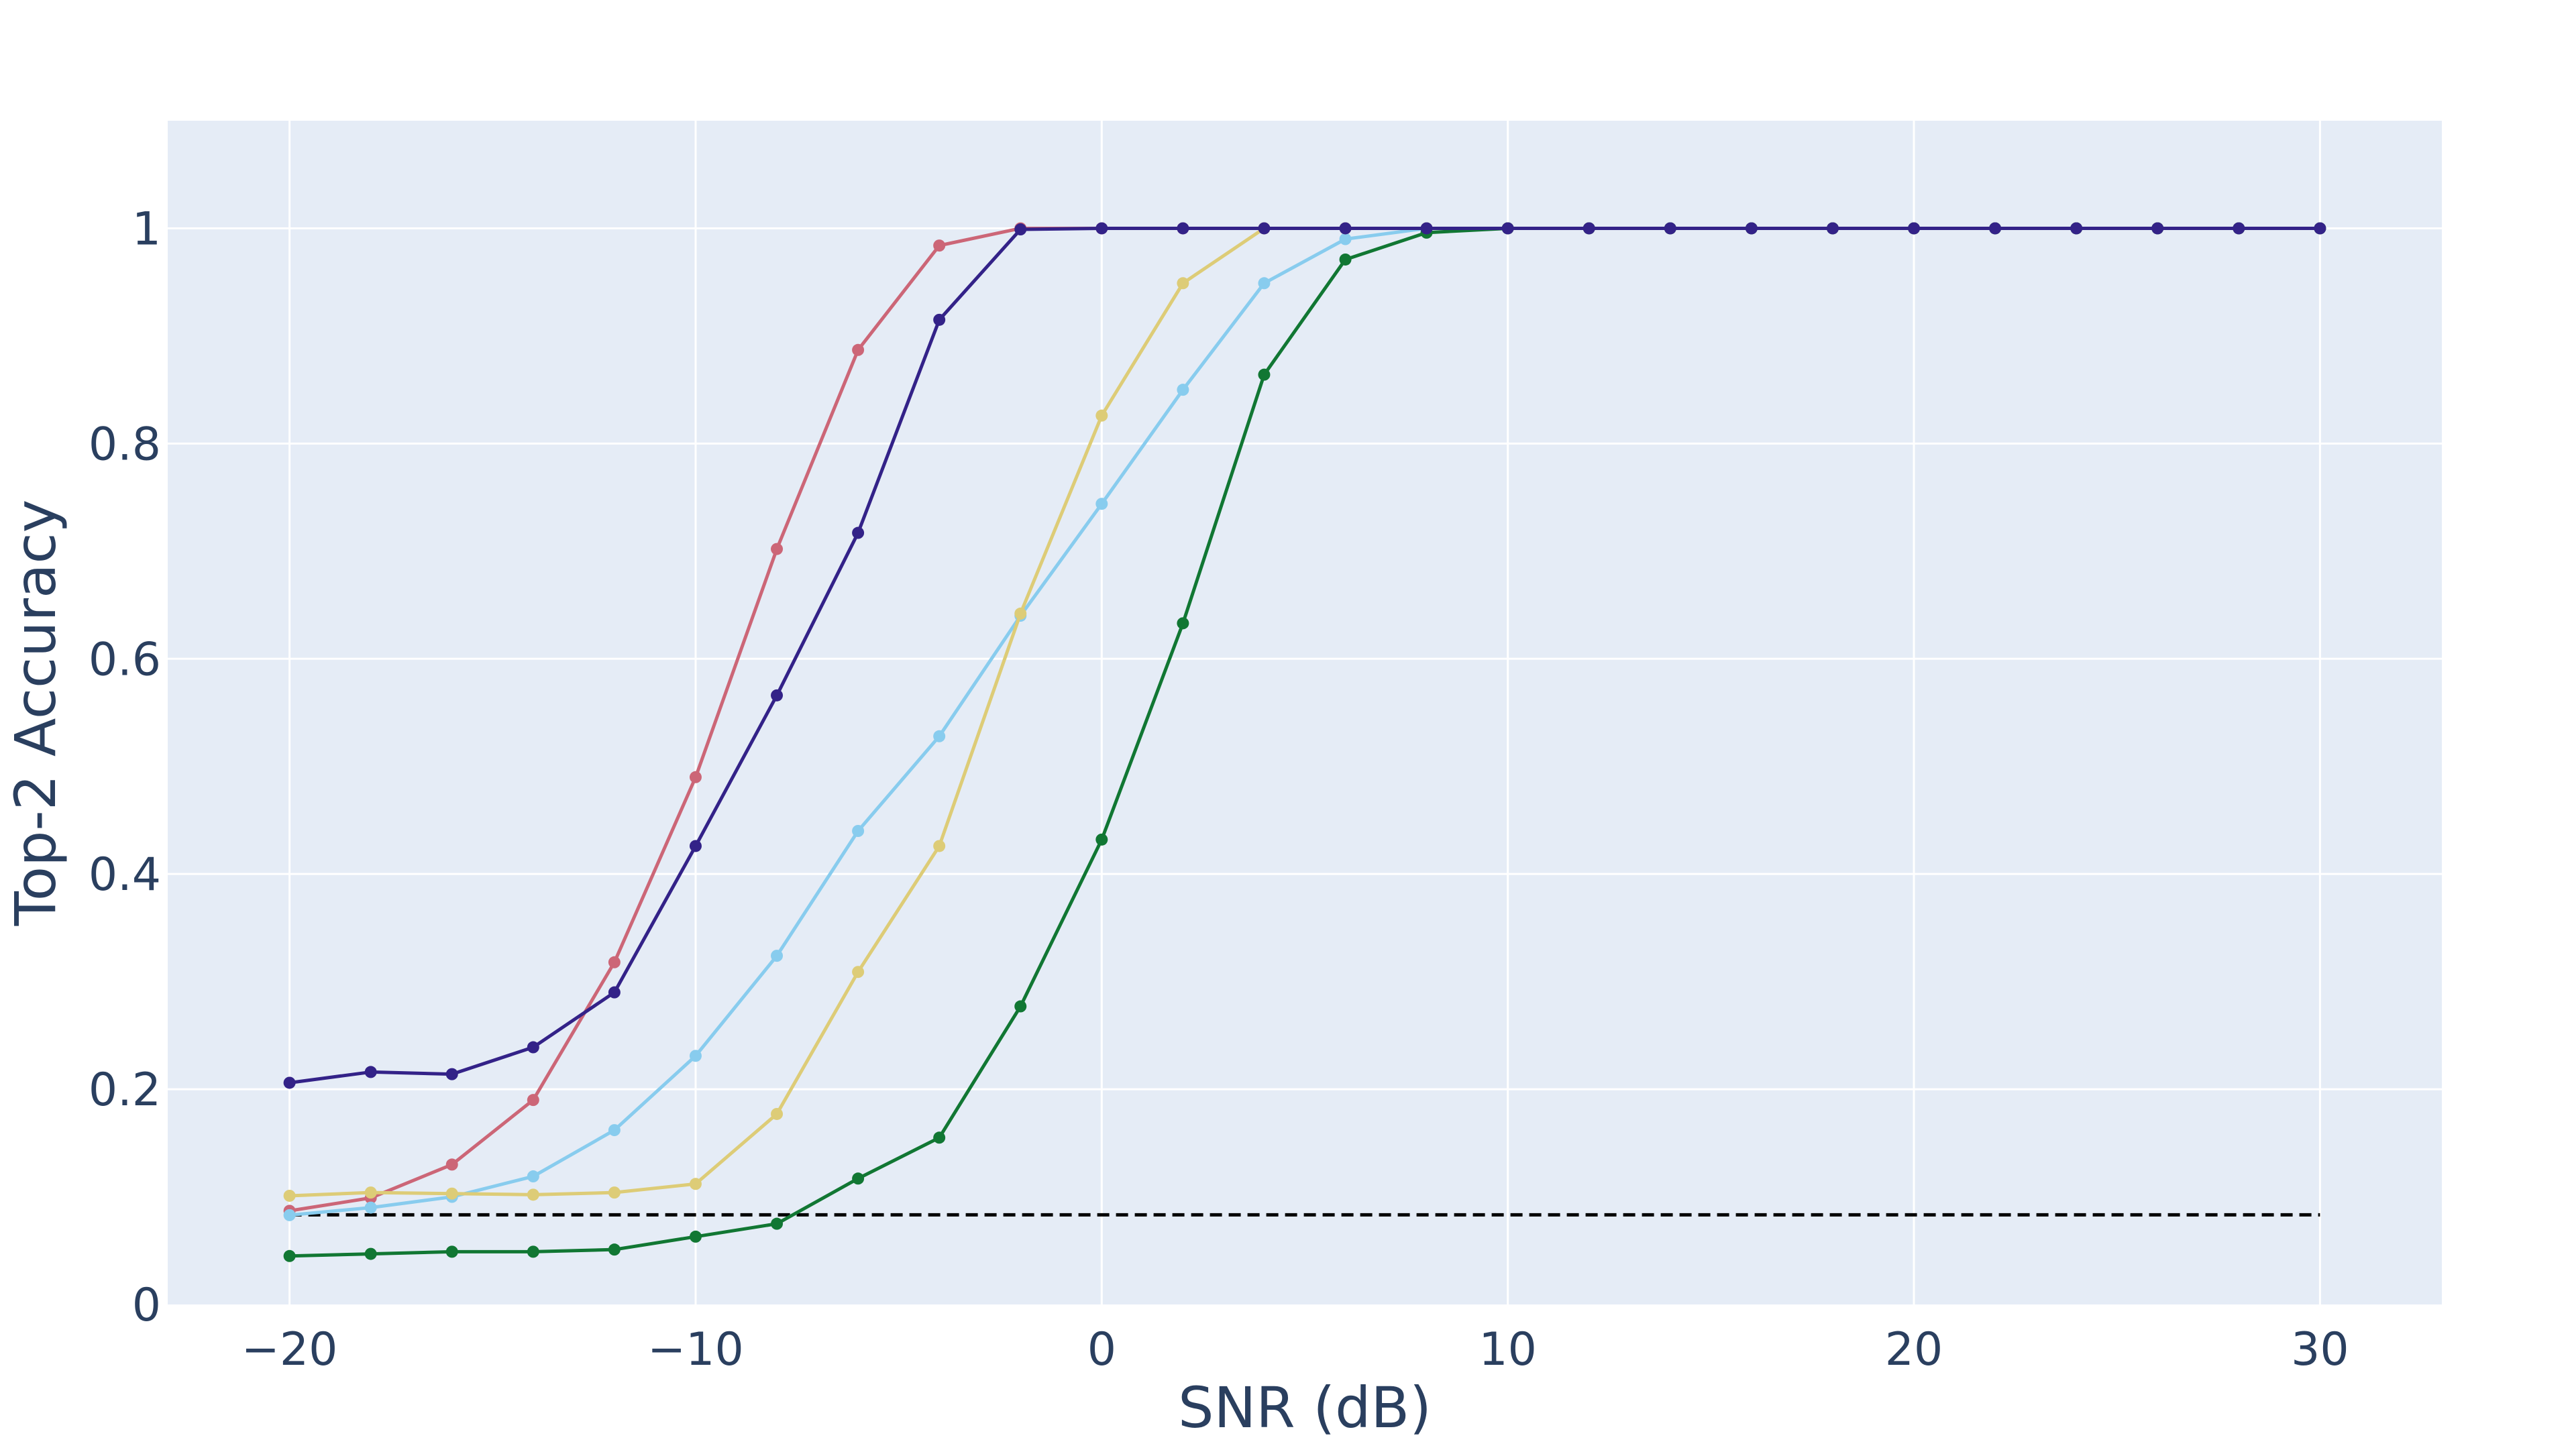 The image size is (2576, 1452). Describe the element at coordinates (289, 1349) in the screenshot. I see `x-tick-label: −20` at that location.